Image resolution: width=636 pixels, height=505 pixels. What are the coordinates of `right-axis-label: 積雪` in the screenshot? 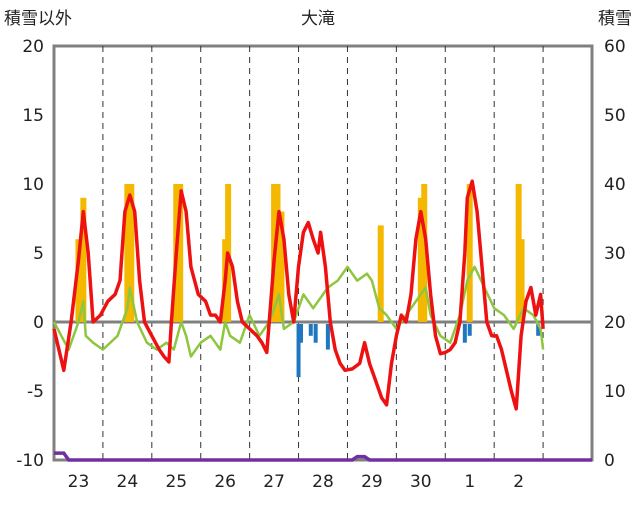 It's located at (615, 19).